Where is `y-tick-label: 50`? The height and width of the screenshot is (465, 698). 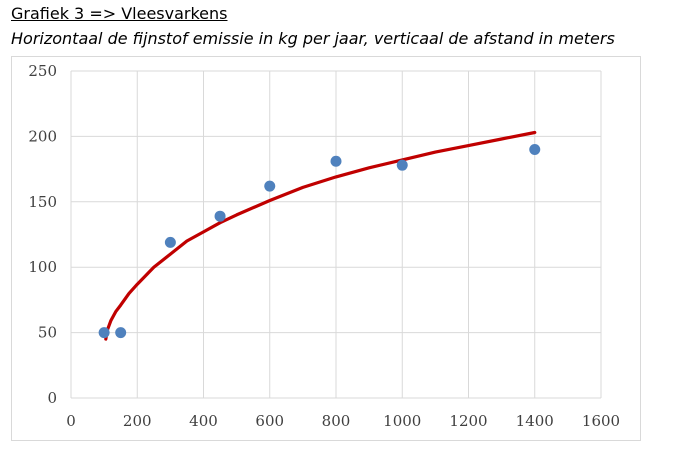 y-tick-label: 50 is located at coordinates (47, 333).